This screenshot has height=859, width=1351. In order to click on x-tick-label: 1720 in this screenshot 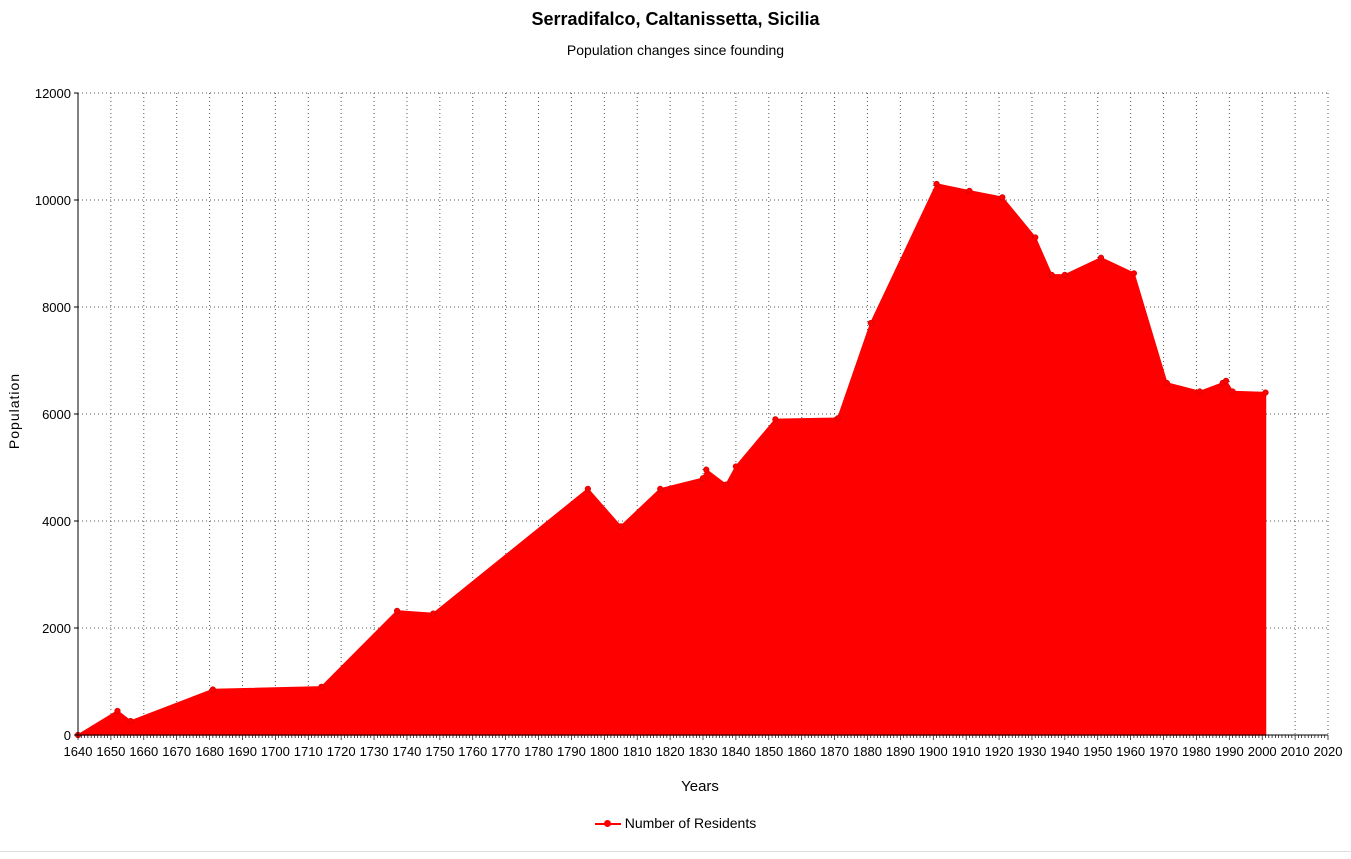, I will do `click(341, 751)`.